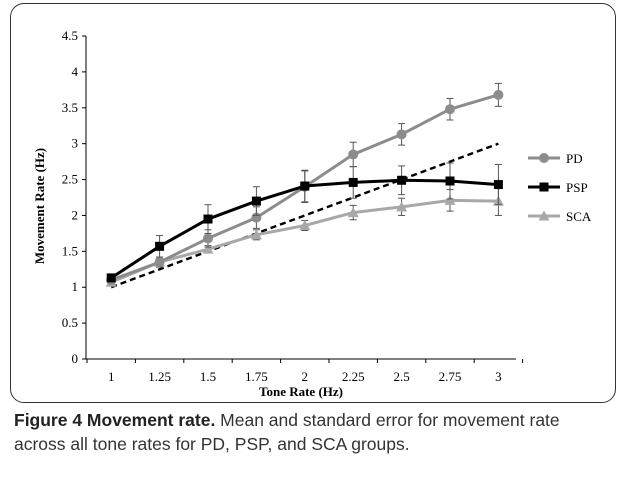  I want to click on caption-label: Figure 4 Movement rate., so click(115, 420).